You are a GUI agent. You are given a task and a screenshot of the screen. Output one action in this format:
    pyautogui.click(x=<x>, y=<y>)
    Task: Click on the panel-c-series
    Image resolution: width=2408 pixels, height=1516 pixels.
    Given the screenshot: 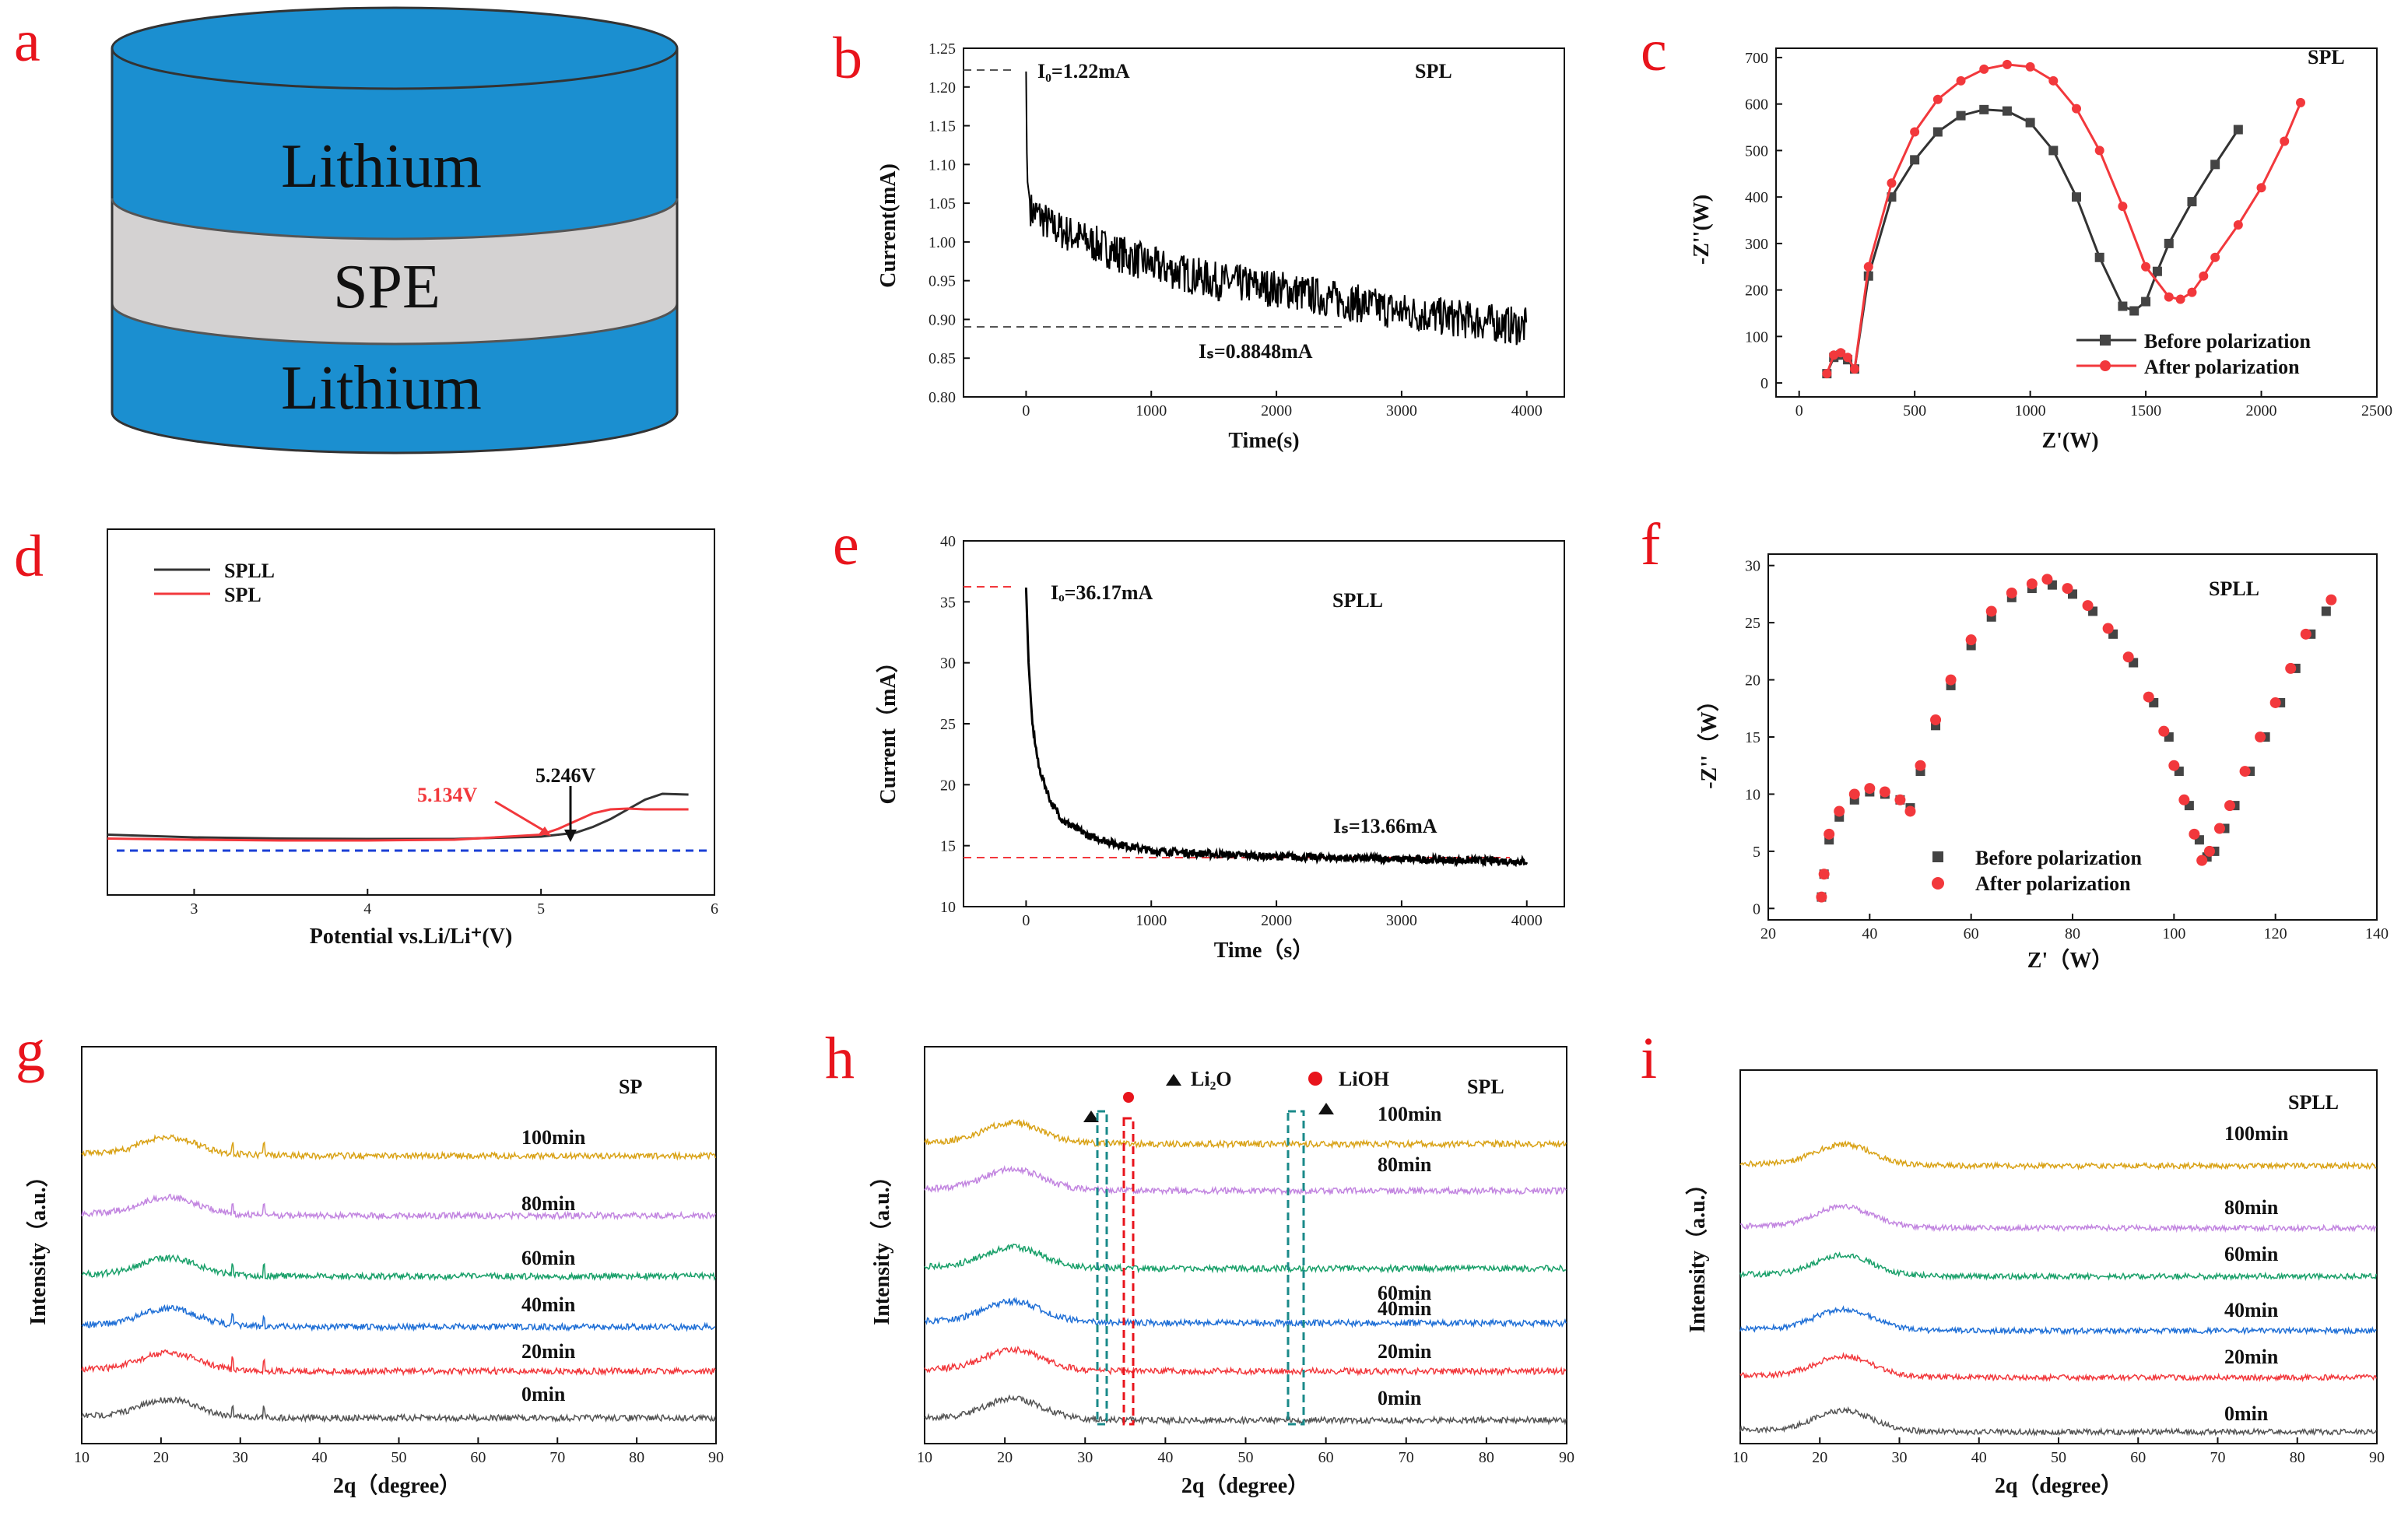 What is the action you would take?
    pyautogui.click(x=2064, y=219)
    